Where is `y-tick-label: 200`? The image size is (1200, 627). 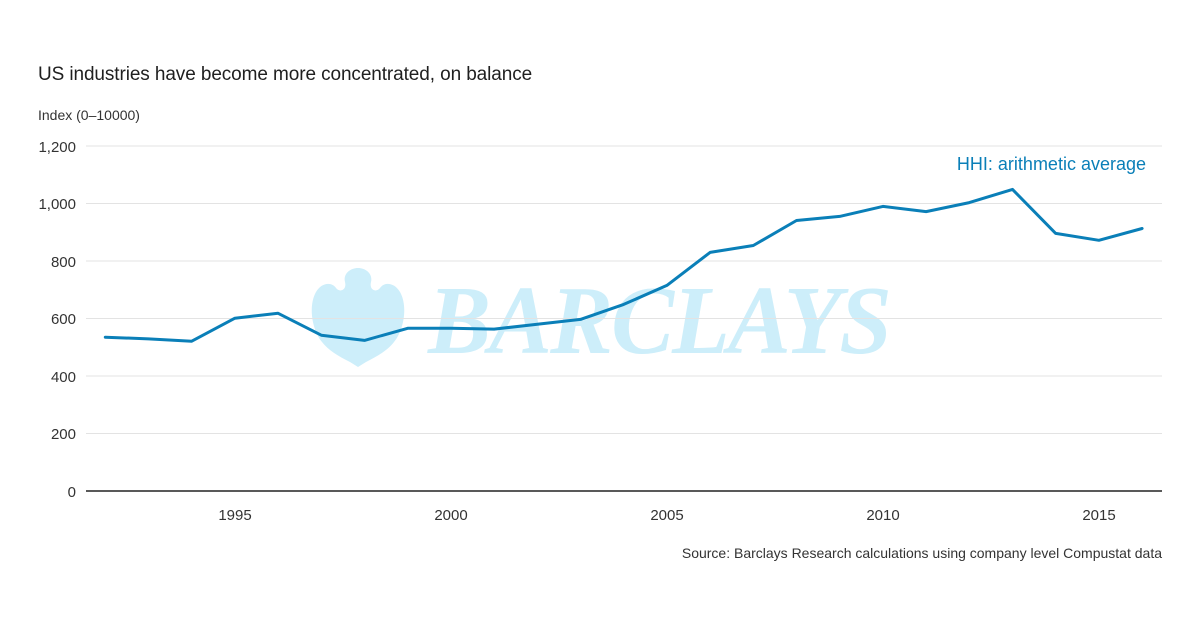 y-tick-label: 200 is located at coordinates (63, 434).